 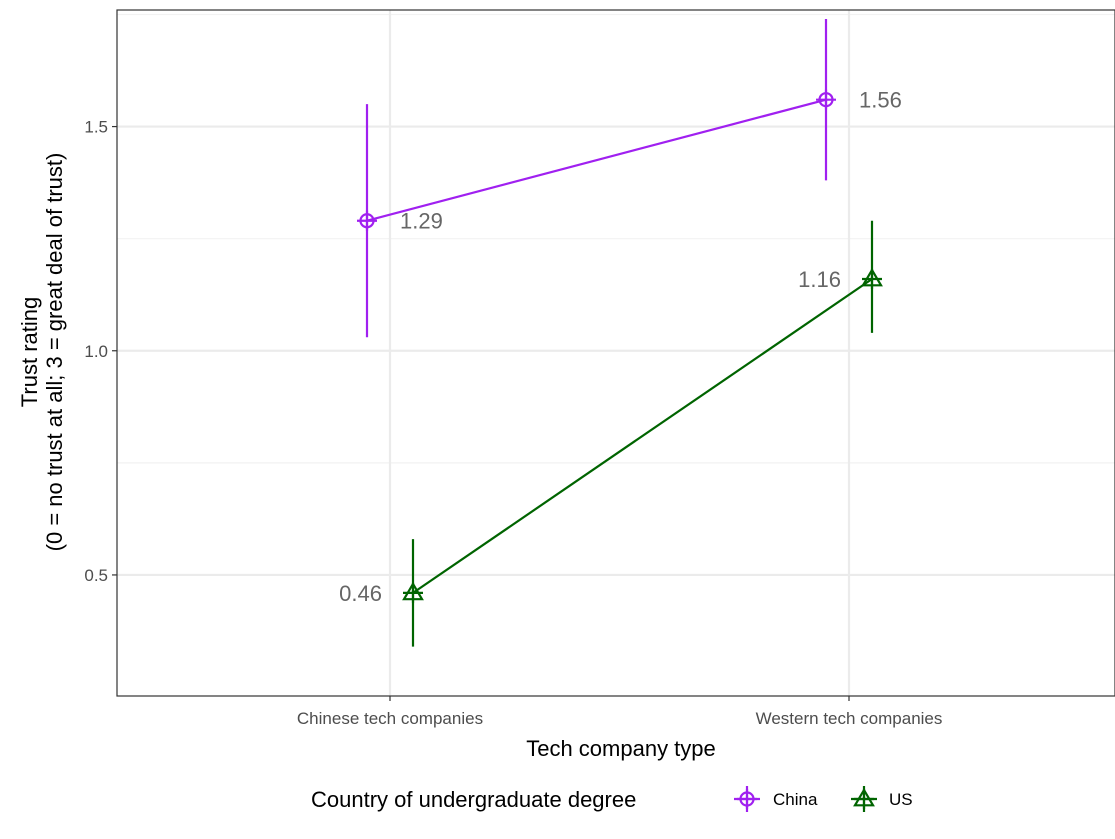 I want to click on series-line, so click(x=596, y=160).